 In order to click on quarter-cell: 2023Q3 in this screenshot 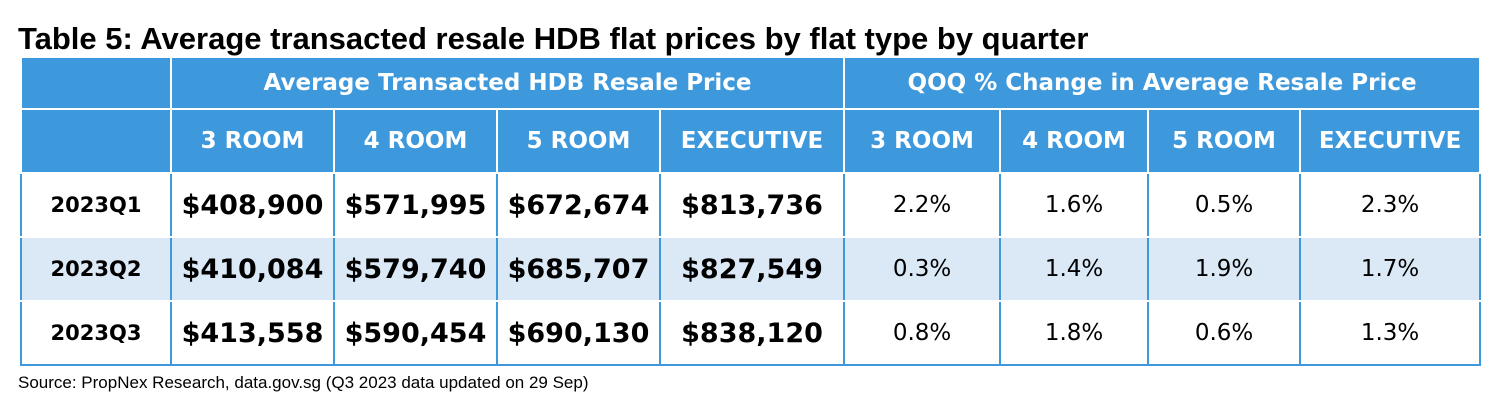, I will do `click(96, 333)`.